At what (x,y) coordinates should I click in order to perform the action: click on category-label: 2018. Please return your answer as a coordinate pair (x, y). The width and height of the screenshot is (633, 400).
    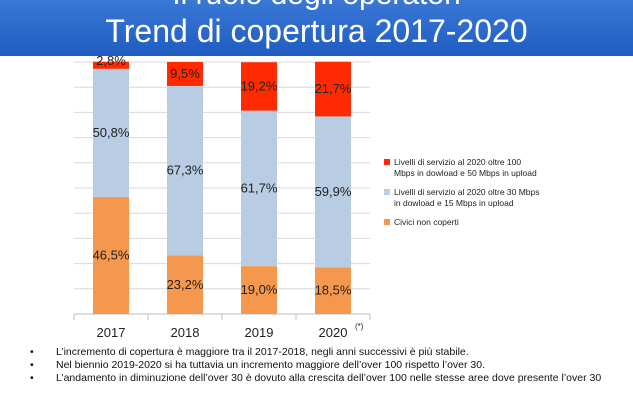
    Looking at the image, I should click on (185, 332).